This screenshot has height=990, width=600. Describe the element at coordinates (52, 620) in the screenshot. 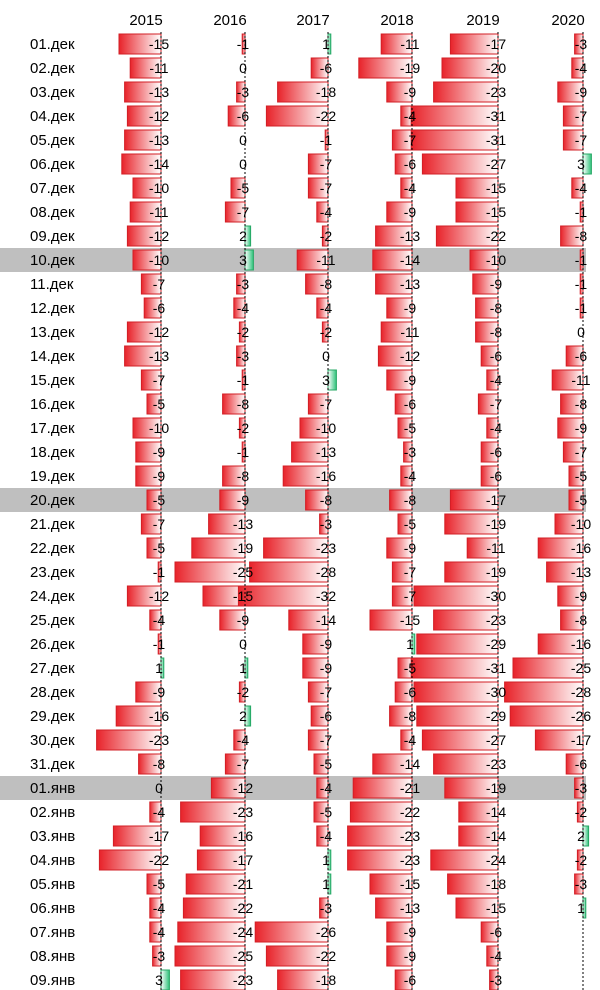

I see `date-label: 25.дек` at that location.